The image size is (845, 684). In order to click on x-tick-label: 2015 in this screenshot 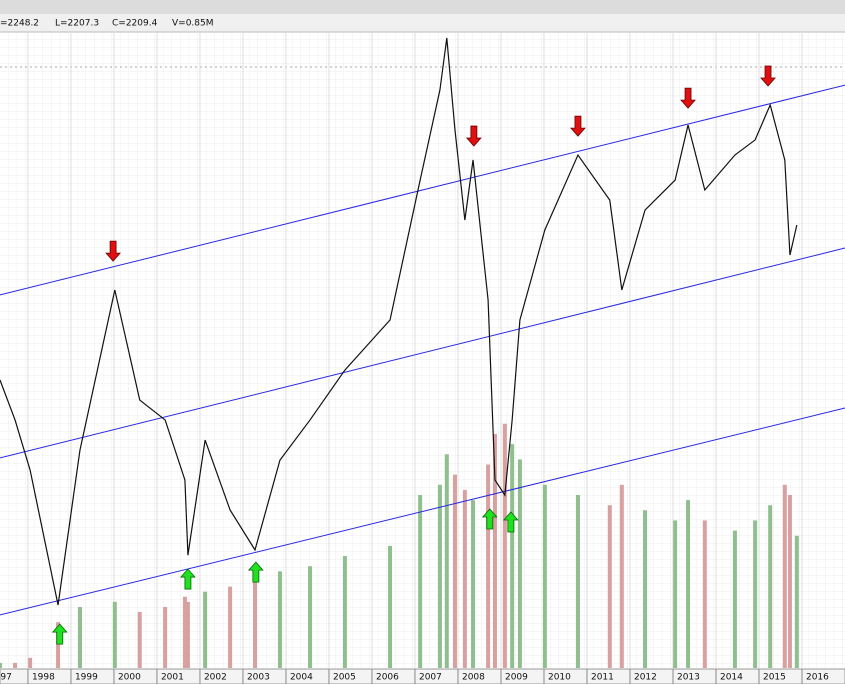, I will do `click(774, 678)`.